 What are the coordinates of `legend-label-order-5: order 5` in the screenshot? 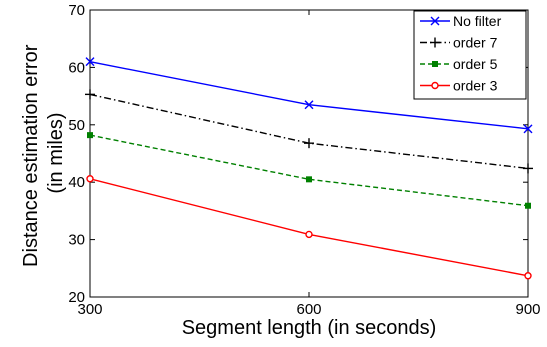 It's located at (475, 64).